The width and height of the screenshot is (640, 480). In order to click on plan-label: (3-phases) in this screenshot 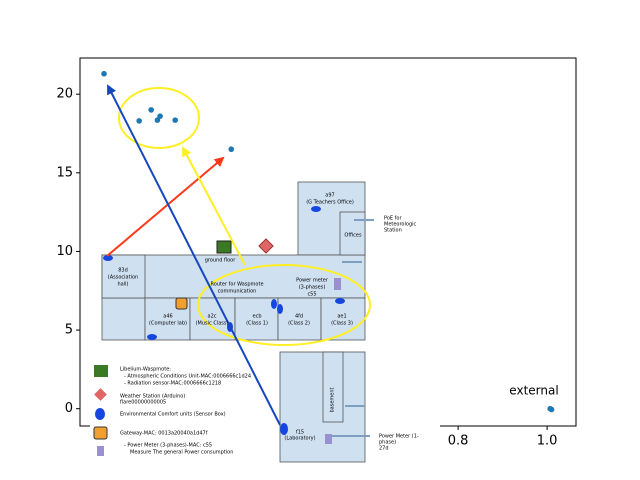, I will do `click(312, 288)`.